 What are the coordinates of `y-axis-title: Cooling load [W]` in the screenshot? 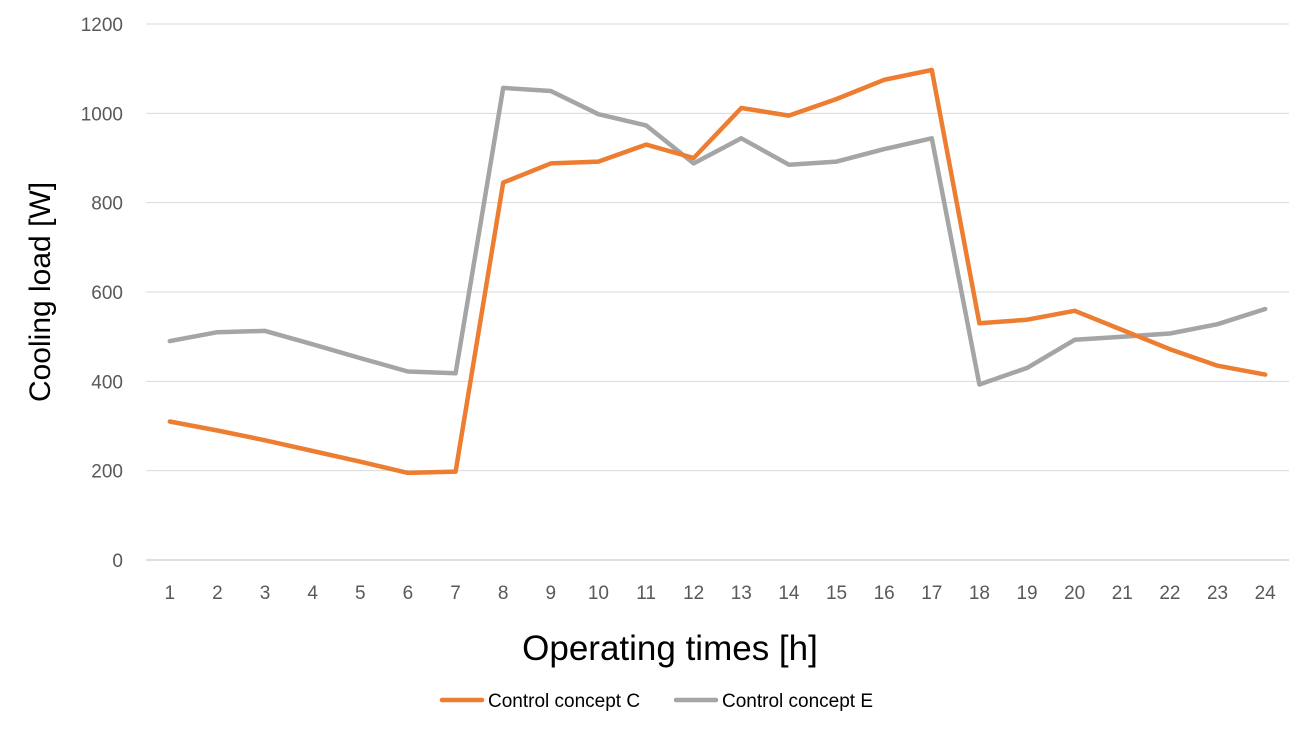 It's located at (40, 292).